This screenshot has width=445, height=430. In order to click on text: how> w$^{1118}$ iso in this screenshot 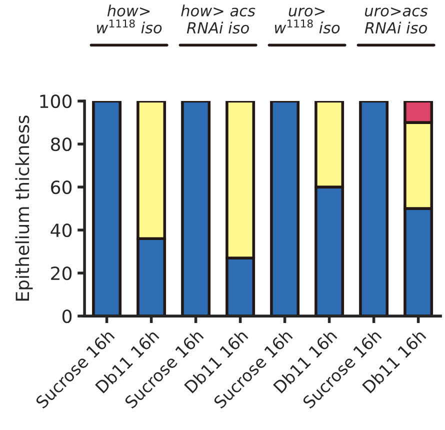, I will do `click(129, 19)`.